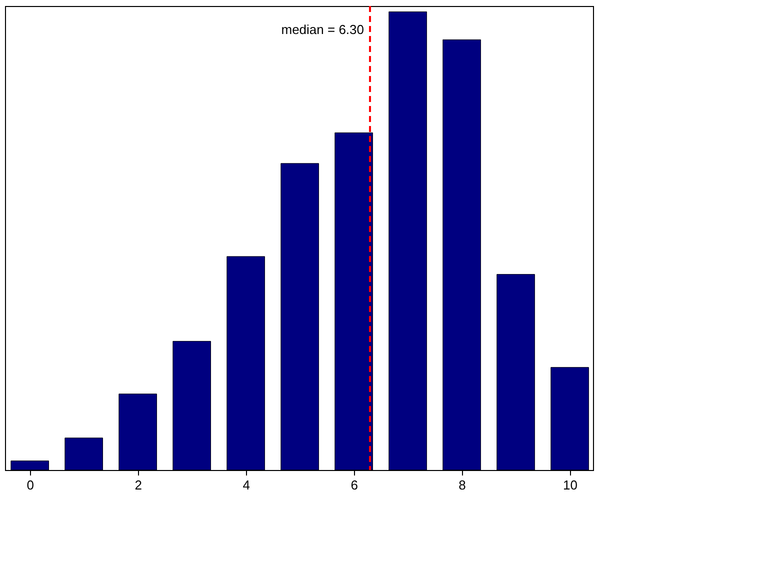 The height and width of the screenshot is (570, 760). What do you see at coordinates (322, 29) in the screenshot?
I see `ref-line-label: median = 6.30` at bounding box center [322, 29].